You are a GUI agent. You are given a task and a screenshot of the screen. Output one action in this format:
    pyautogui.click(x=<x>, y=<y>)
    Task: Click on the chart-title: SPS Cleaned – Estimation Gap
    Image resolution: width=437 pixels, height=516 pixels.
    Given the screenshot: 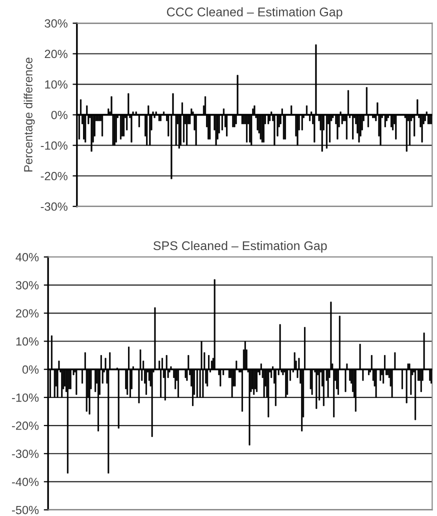 What is the action you would take?
    pyautogui.click(x=240, y=246)
    